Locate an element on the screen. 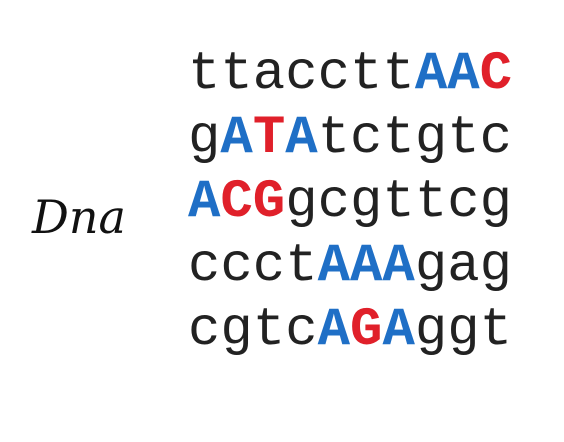 The height and width of the screenshot is (442, 564). sequence-segment: ggt is located at coordinates (463, 330).